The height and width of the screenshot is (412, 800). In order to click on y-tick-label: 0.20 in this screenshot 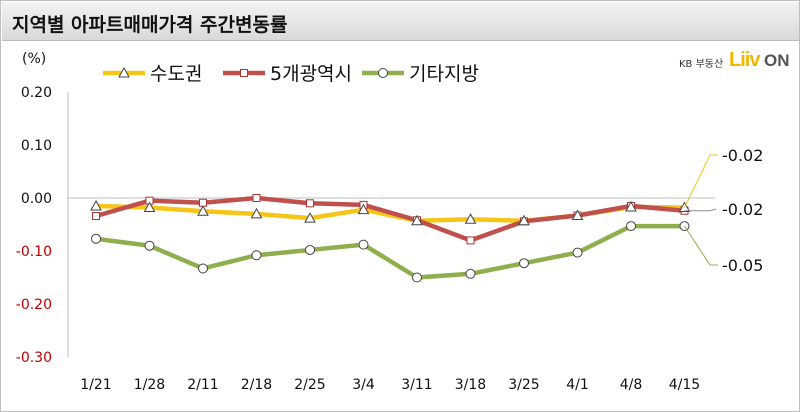, I will do `click(36, 93)`.